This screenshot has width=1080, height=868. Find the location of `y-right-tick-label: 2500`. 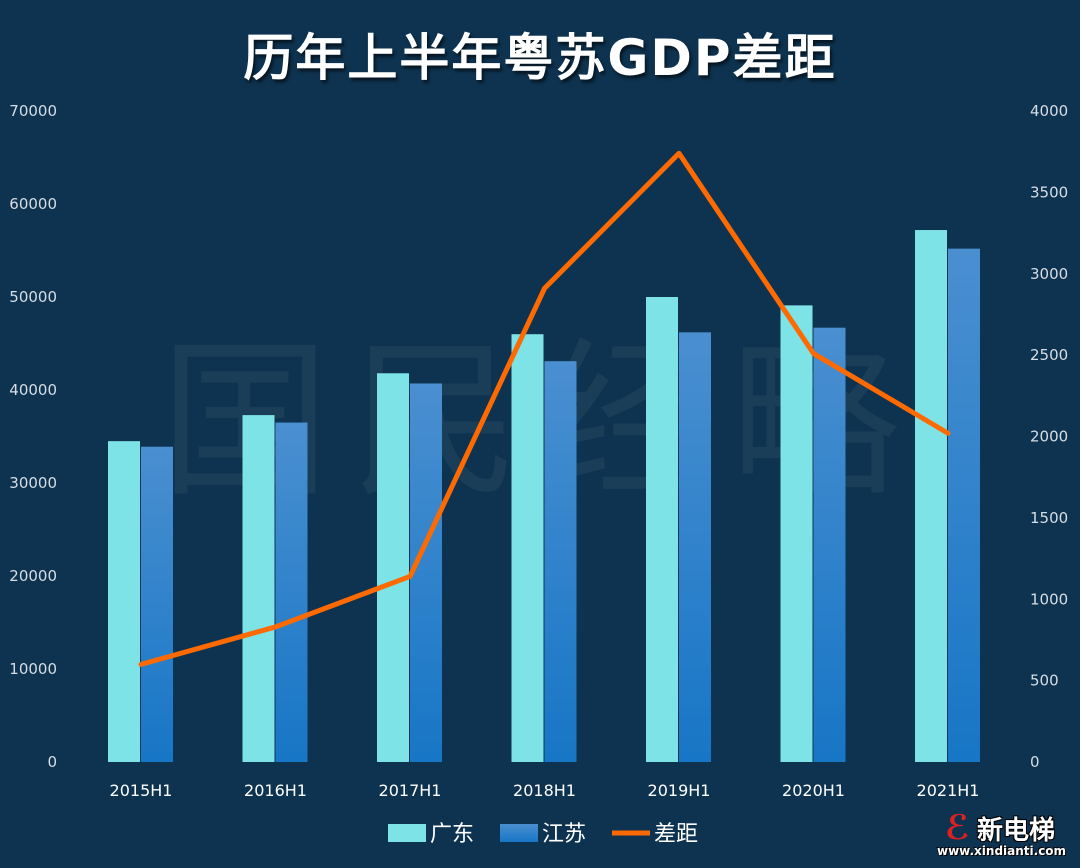

y-right-tick-label: 2500 is located at coordinates (1049, 355).